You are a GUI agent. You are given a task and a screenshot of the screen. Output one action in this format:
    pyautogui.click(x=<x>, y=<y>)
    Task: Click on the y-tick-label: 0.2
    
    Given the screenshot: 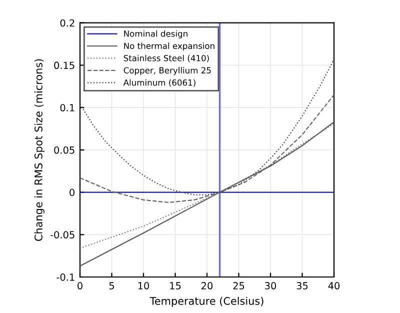 What is the action you would take?
    pyautogui.click(x=67, y=23)
    